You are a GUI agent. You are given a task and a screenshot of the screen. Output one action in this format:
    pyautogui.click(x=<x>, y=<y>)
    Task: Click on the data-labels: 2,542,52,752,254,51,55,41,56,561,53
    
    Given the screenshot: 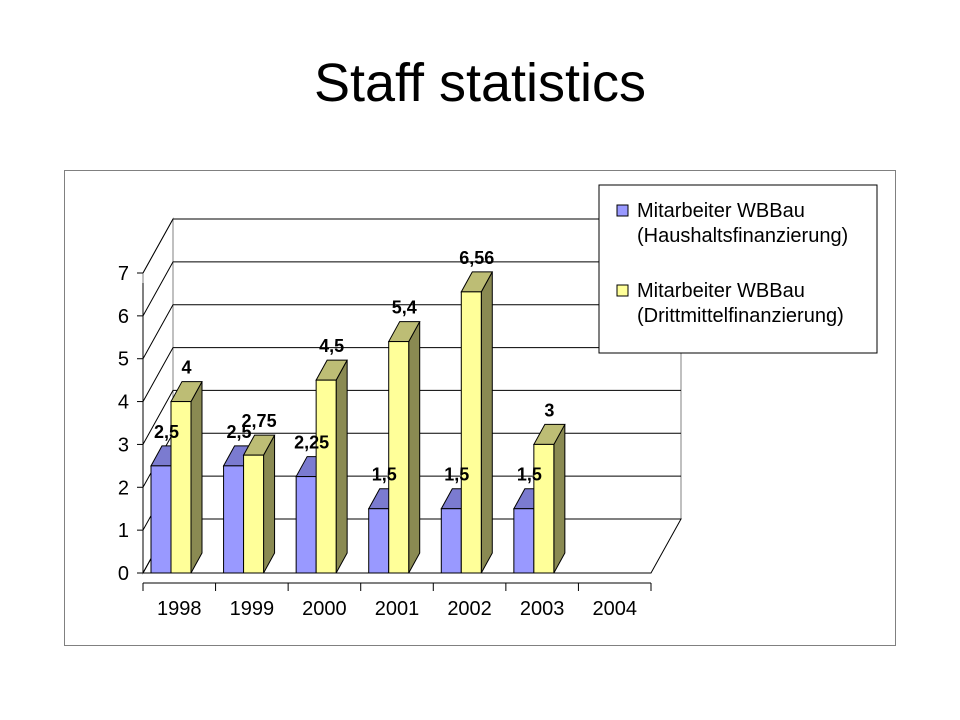 What is the action you would take?
    pyautogui.click(x=354, y=366)
    